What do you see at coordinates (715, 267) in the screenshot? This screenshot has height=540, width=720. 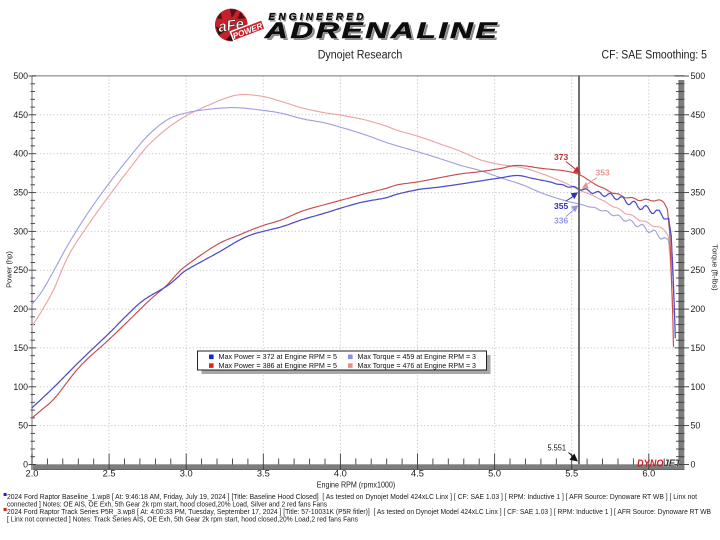 I see `svg-text: Torque (ft-lbs)` at bounding box center [715, 267].